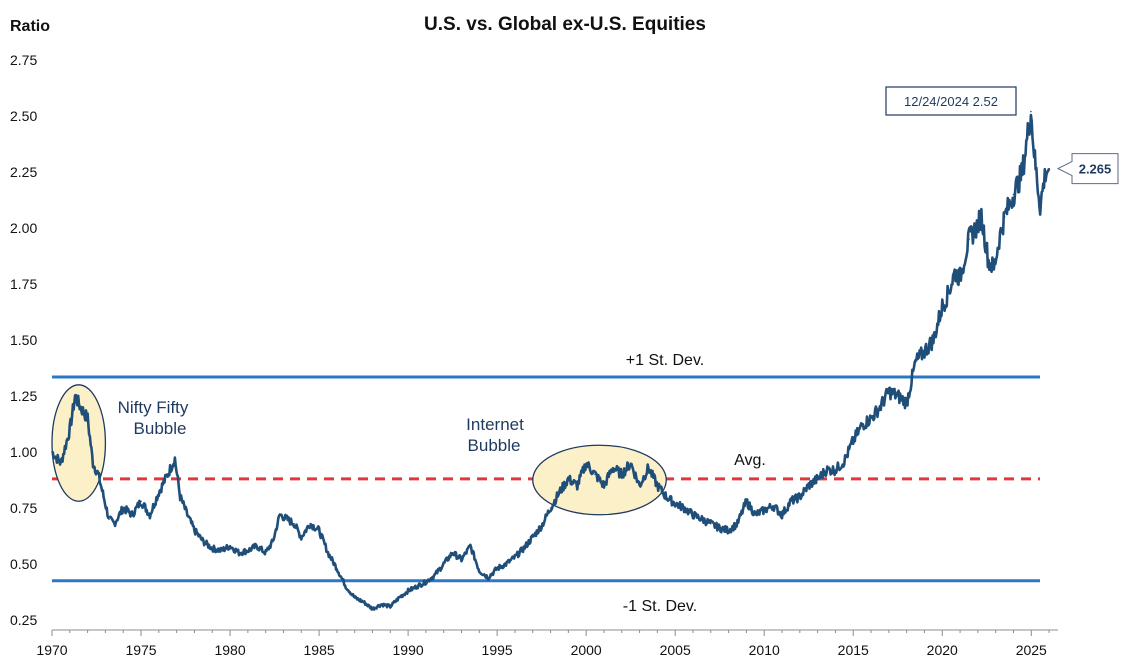  What do you see at coordinates (750, 460) in the screenshot?
I see `avg-label: Avg.` at bounding box center [750, 460].